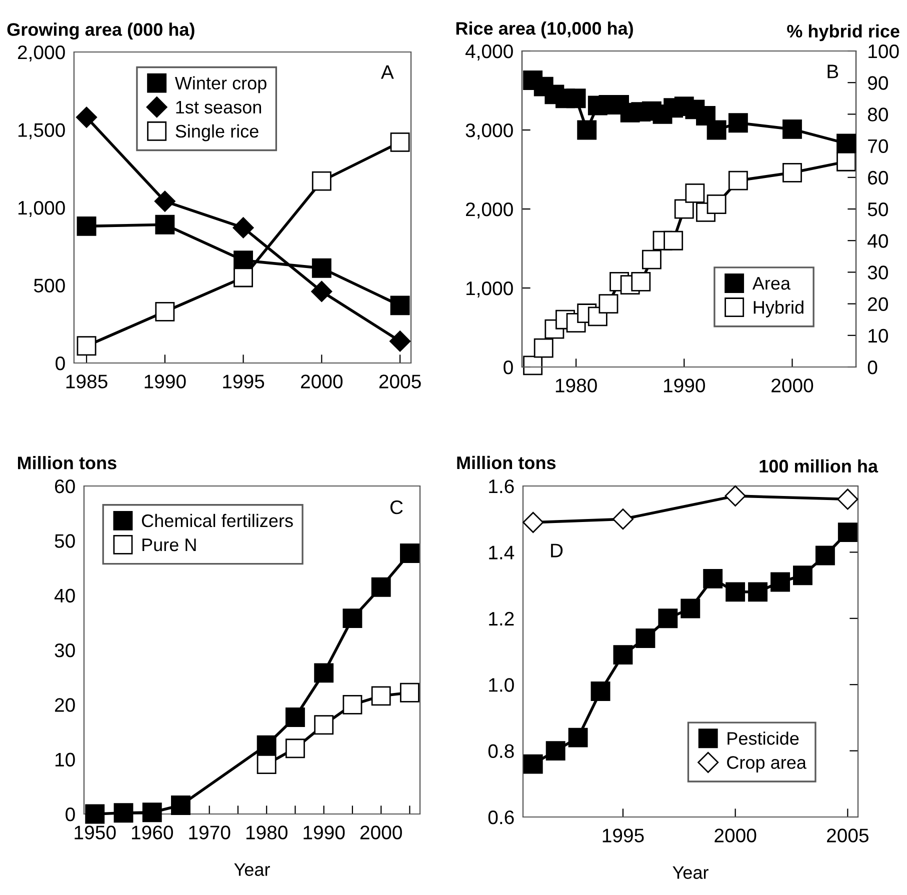 The image size is (907, 895). Describe the element at coordinates (878, 209) in the screenshot. I see `y2-tick-label: 50` at that location.